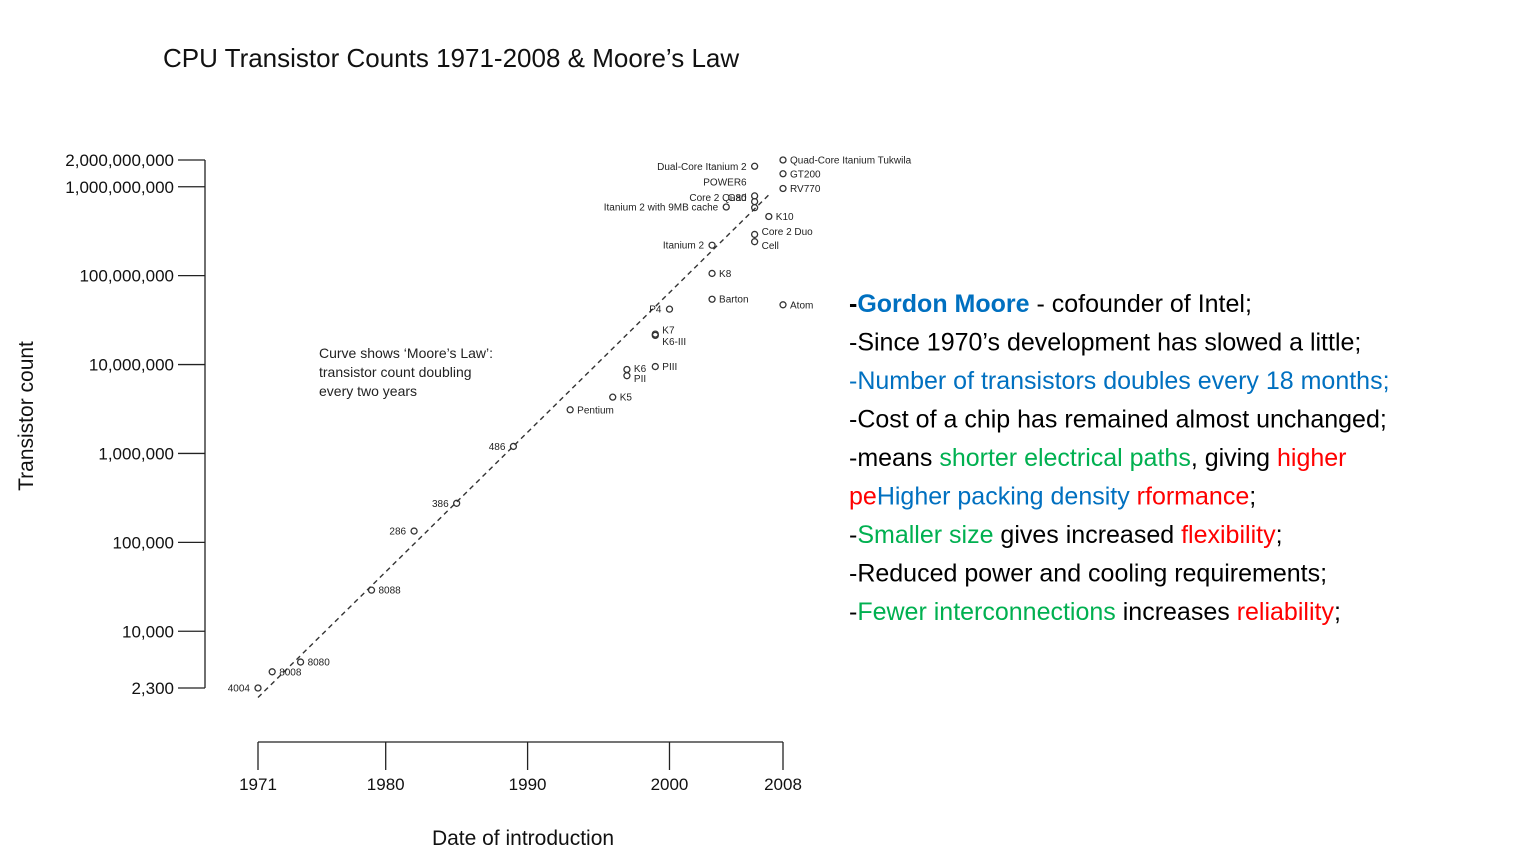  What do you see at coordinates (785, 217) in the screenshot?
I see `point-label: K10` at bounding box center [785, 217].